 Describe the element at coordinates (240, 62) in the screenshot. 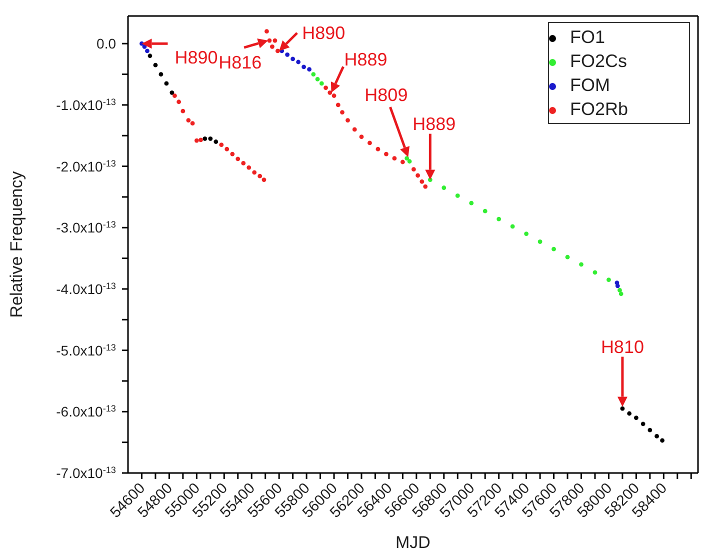

I see `annotation: H816` at that location.